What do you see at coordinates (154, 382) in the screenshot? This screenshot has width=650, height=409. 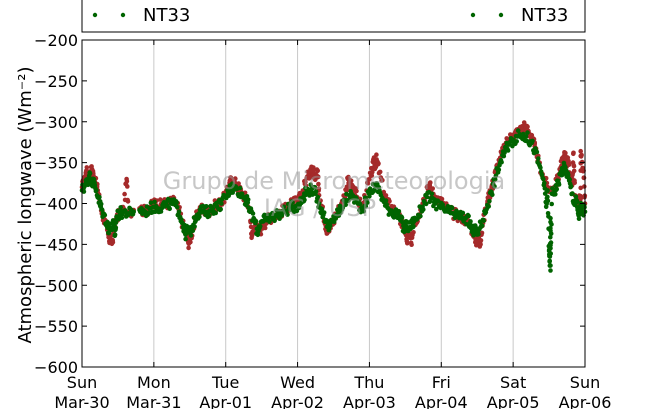 I see `x-tick-label-day: Mon` at bounding box center [154, 382].